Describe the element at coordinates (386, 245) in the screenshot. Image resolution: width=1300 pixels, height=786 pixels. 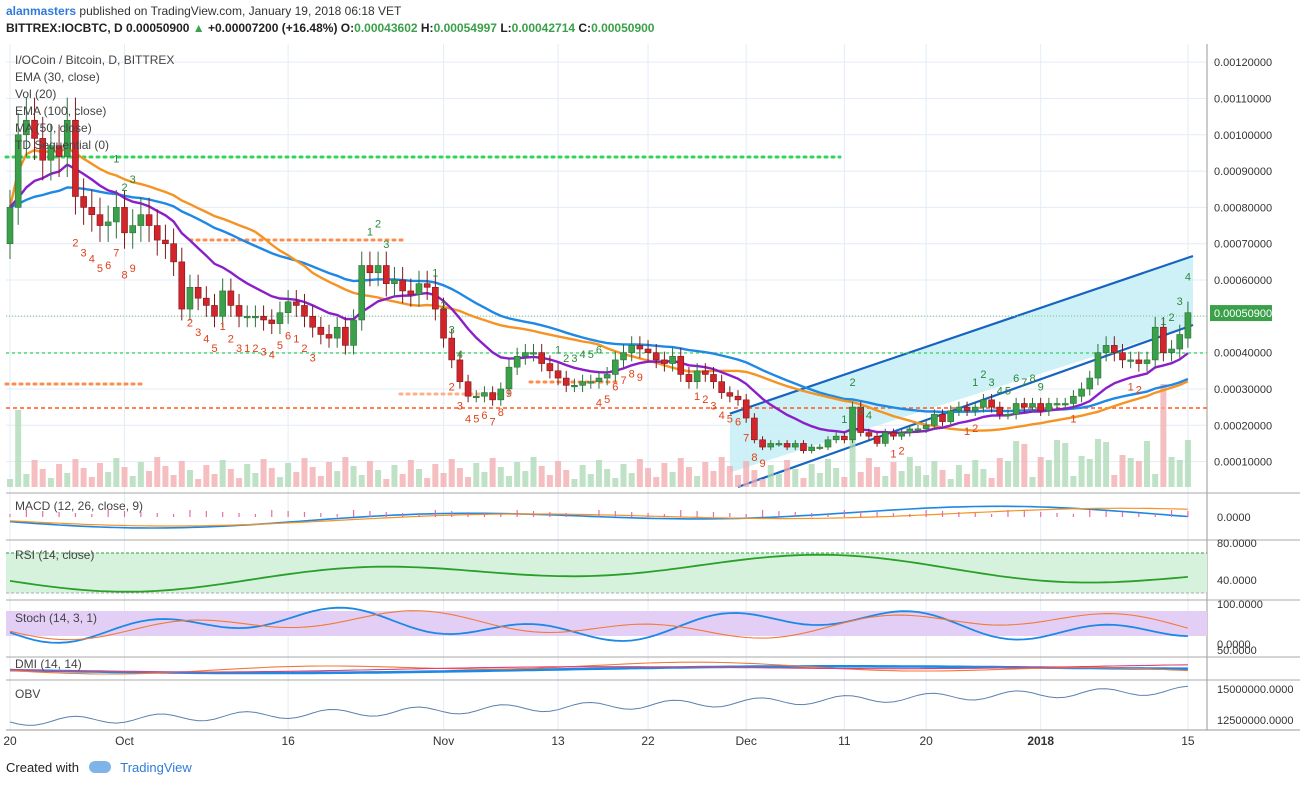
I see `td-up-count: 3` at that location.